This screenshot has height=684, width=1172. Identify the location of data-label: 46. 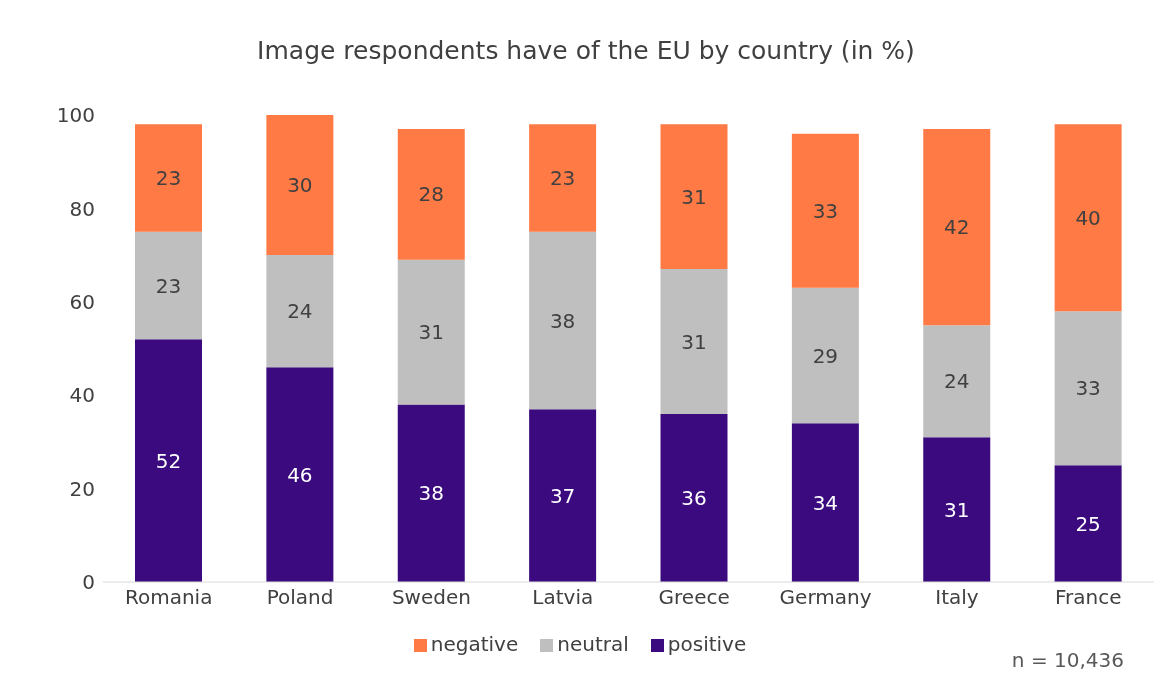
(300, 474).